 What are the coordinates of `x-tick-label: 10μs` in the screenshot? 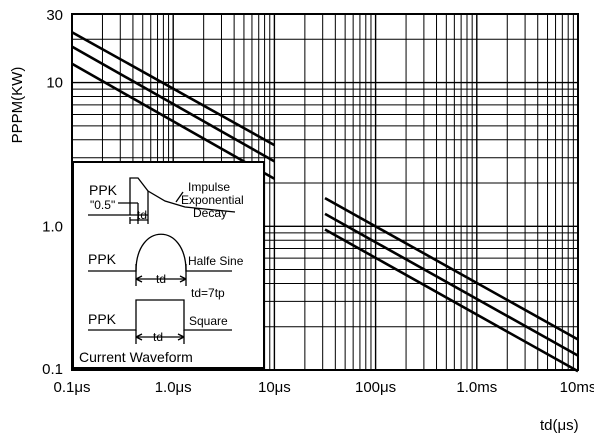 It's located at (274, 387).